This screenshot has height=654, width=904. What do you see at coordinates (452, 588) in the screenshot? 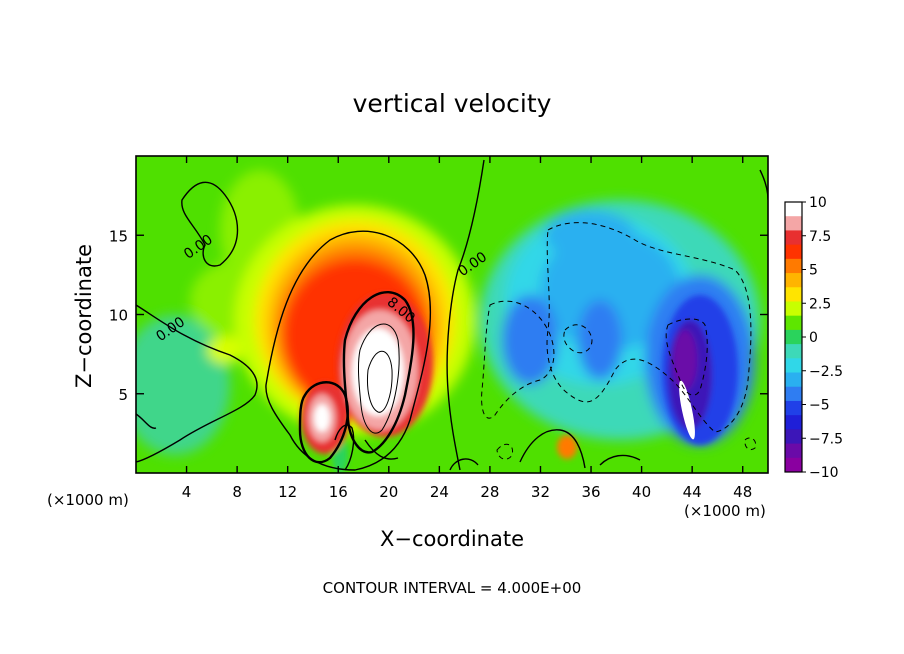
I see `contour-interval-footer: CONTOUR INTERVAL = 4.000E+00` at bounding box center [452, 588].